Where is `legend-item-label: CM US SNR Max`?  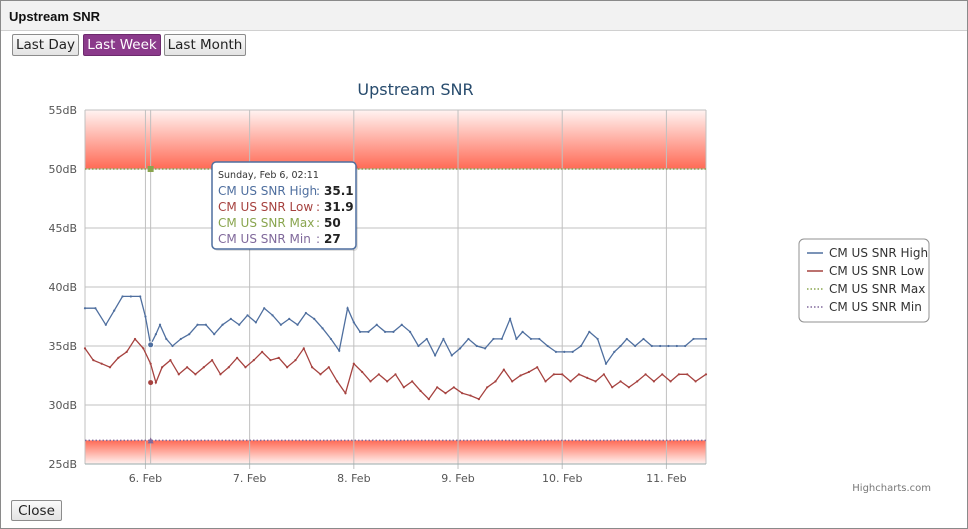 legend-item-label: CM US SNR Max is located at coordinates (877, 289).